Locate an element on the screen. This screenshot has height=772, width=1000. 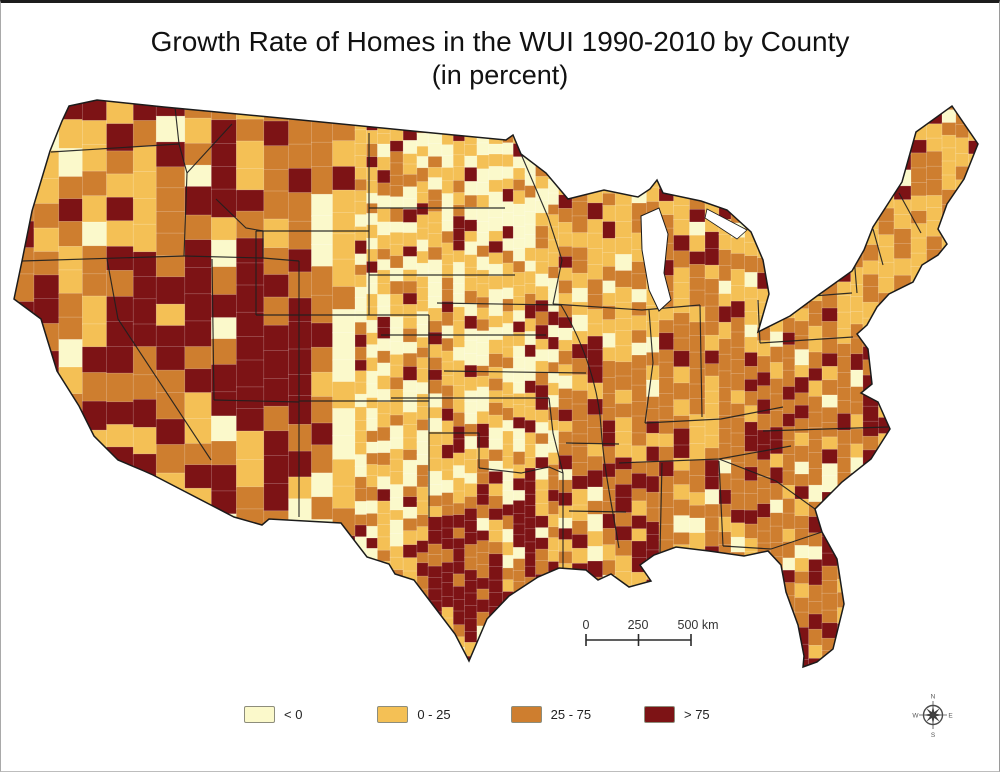
scale-tick-0: 0 is located at coordinates (586, 625).